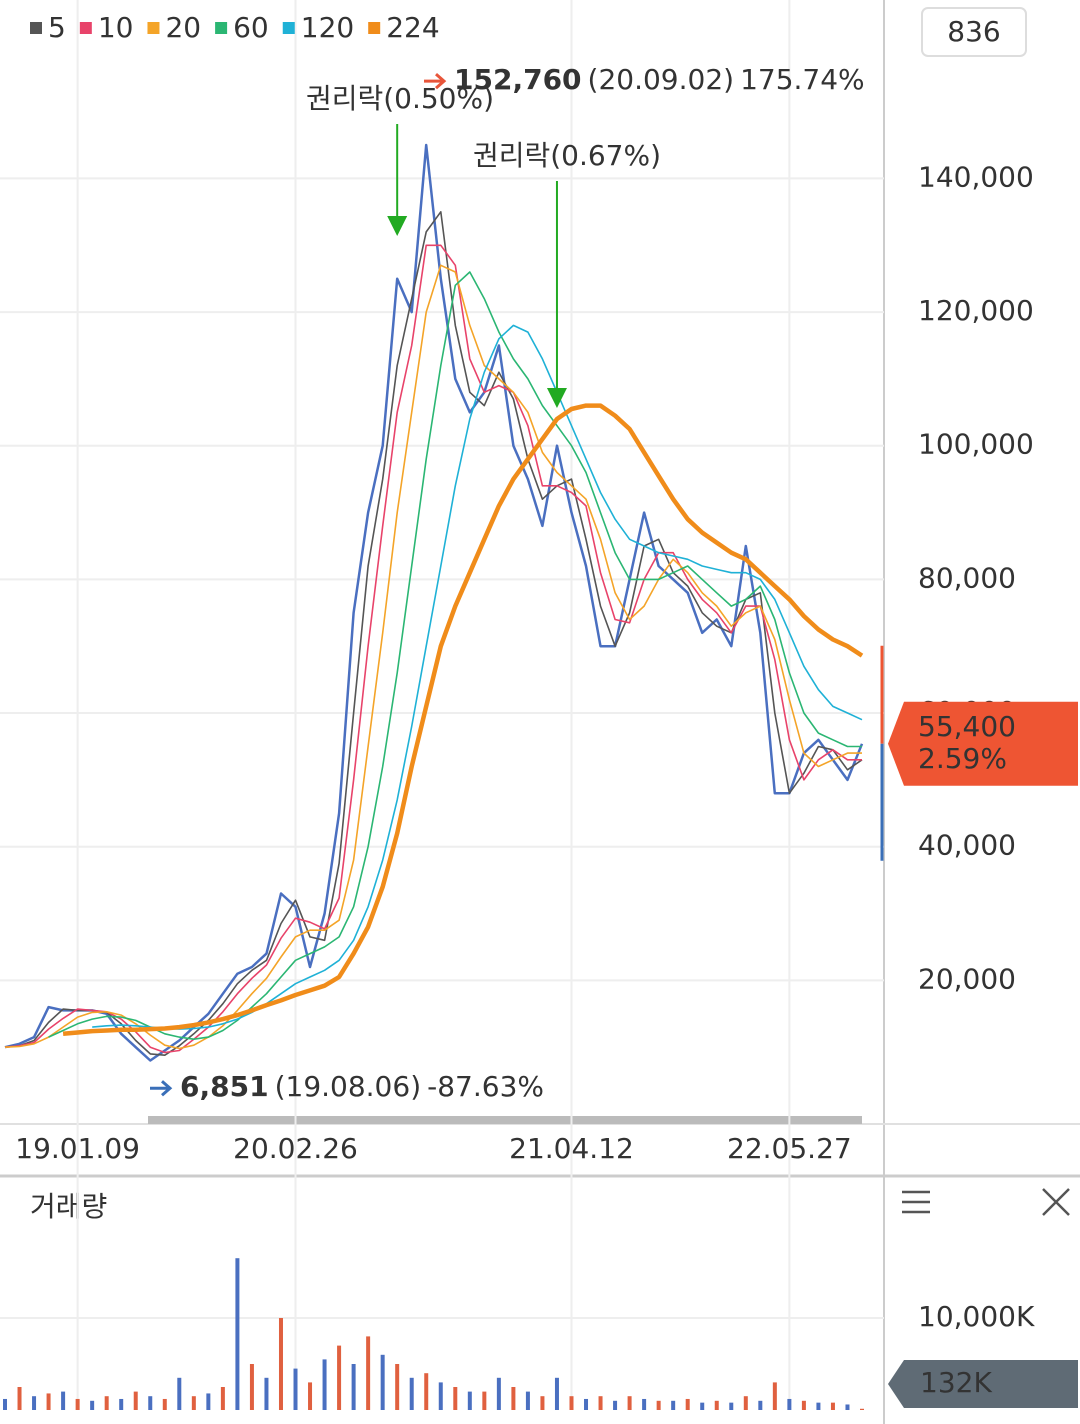 Image resolution: width=1080 pixels, height=1424 pixels. I want to click on legend-label: 120, so click(327, 27).